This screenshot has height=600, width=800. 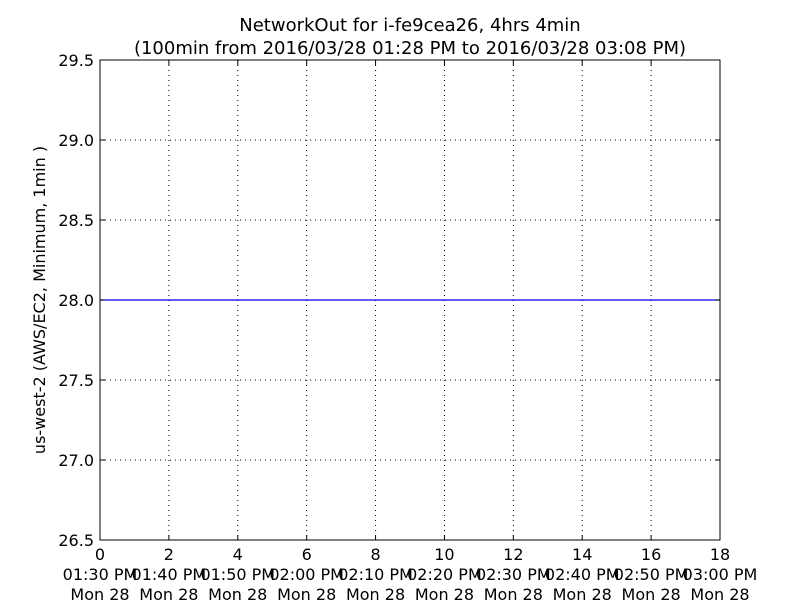 What do you see at coordinates (238, 554) in the screenshot?
I see `x-tick-label: 4` at bounding box center [238, 554].